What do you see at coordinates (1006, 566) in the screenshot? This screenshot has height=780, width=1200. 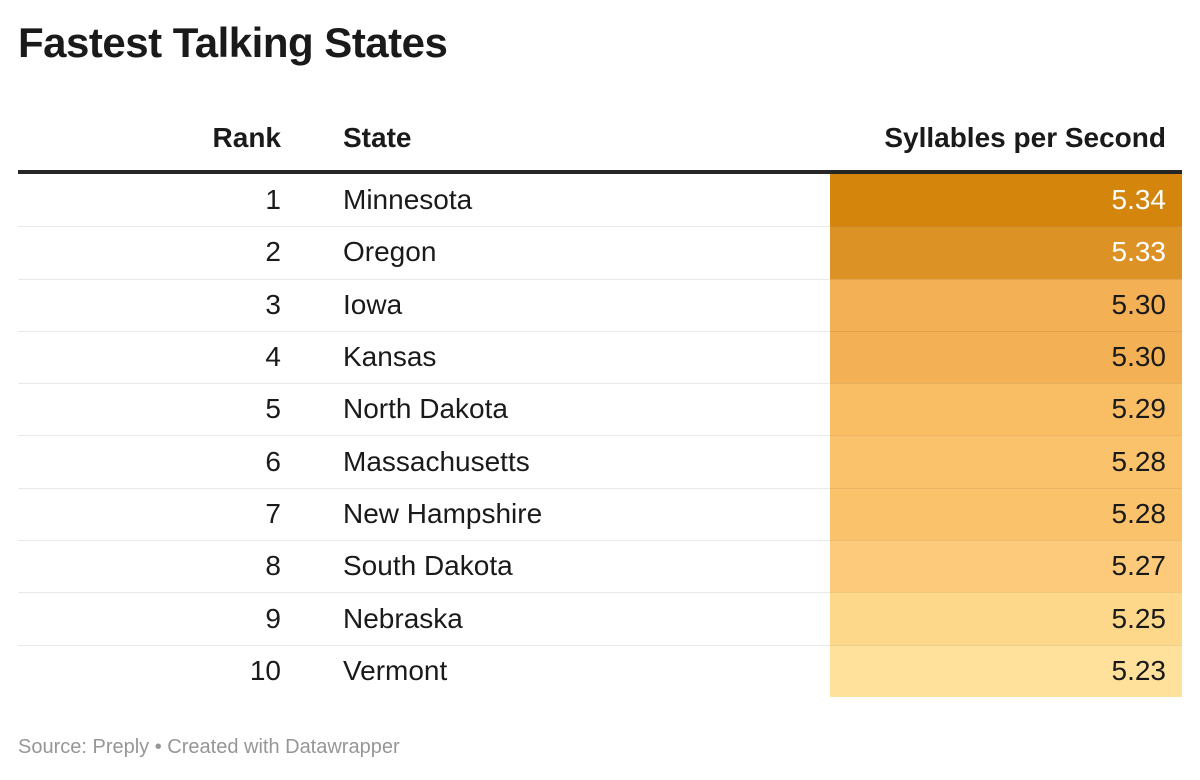 I see `value-cell: 5.27` at bounding box center [1006, 566].